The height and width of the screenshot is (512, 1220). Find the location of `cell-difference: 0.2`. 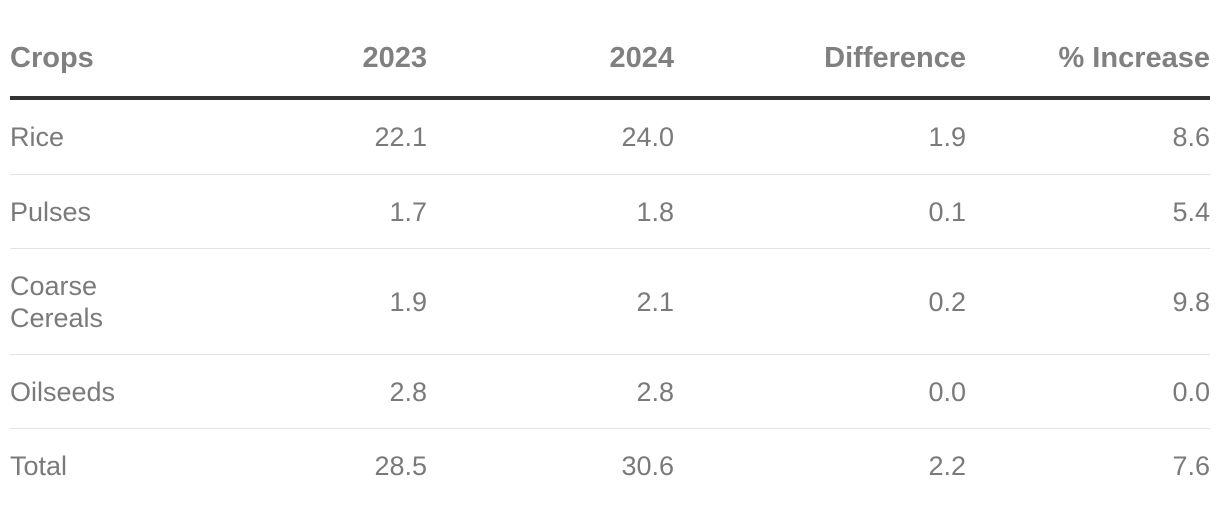

cell-difference: 0.2 is located at coordinates (947, 301).